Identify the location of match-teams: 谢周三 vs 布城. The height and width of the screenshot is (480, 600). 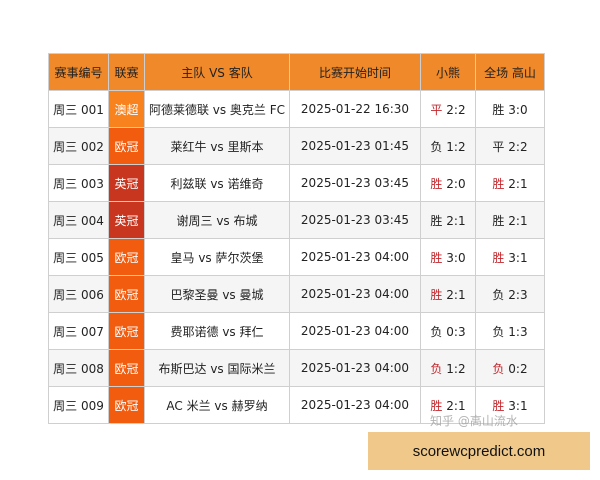
(217, 220).